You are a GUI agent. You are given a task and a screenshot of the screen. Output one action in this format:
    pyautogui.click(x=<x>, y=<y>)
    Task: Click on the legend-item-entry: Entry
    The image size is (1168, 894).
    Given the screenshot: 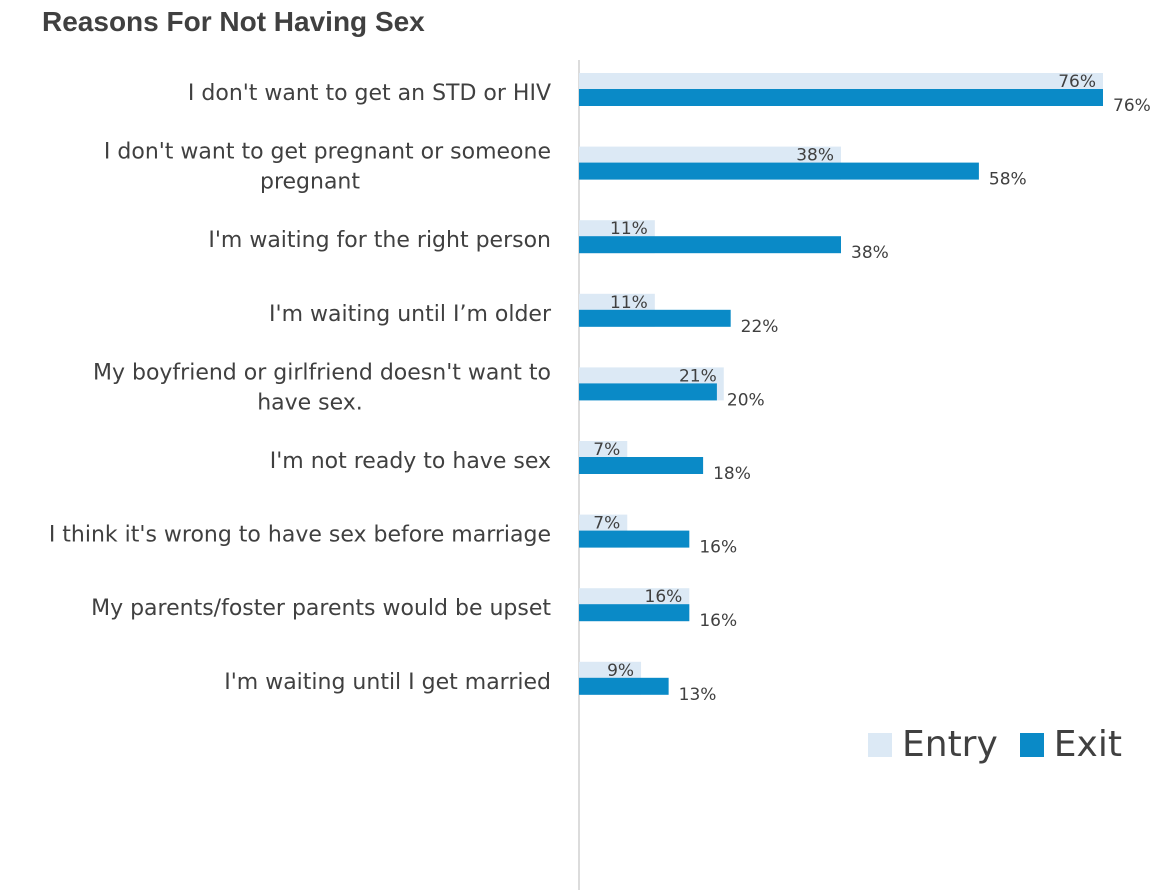 What is the action you would take?
    pyautogui.click(x=933, y=744)
    